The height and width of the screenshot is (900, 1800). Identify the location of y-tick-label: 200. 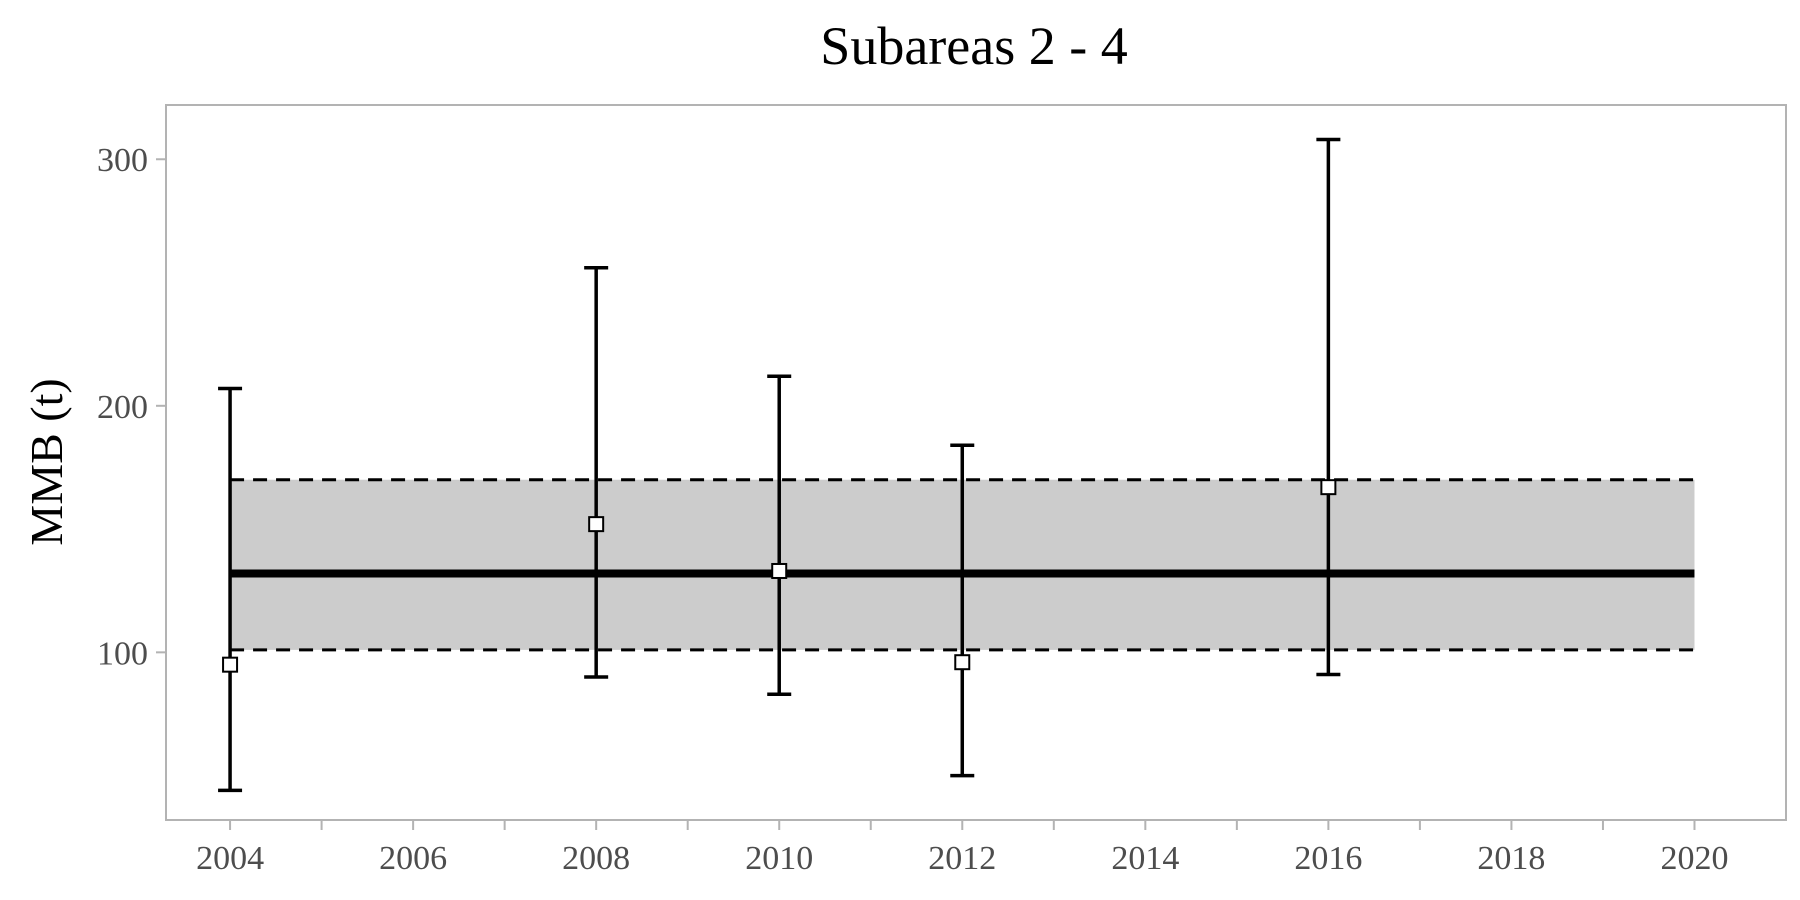
(122, 407).